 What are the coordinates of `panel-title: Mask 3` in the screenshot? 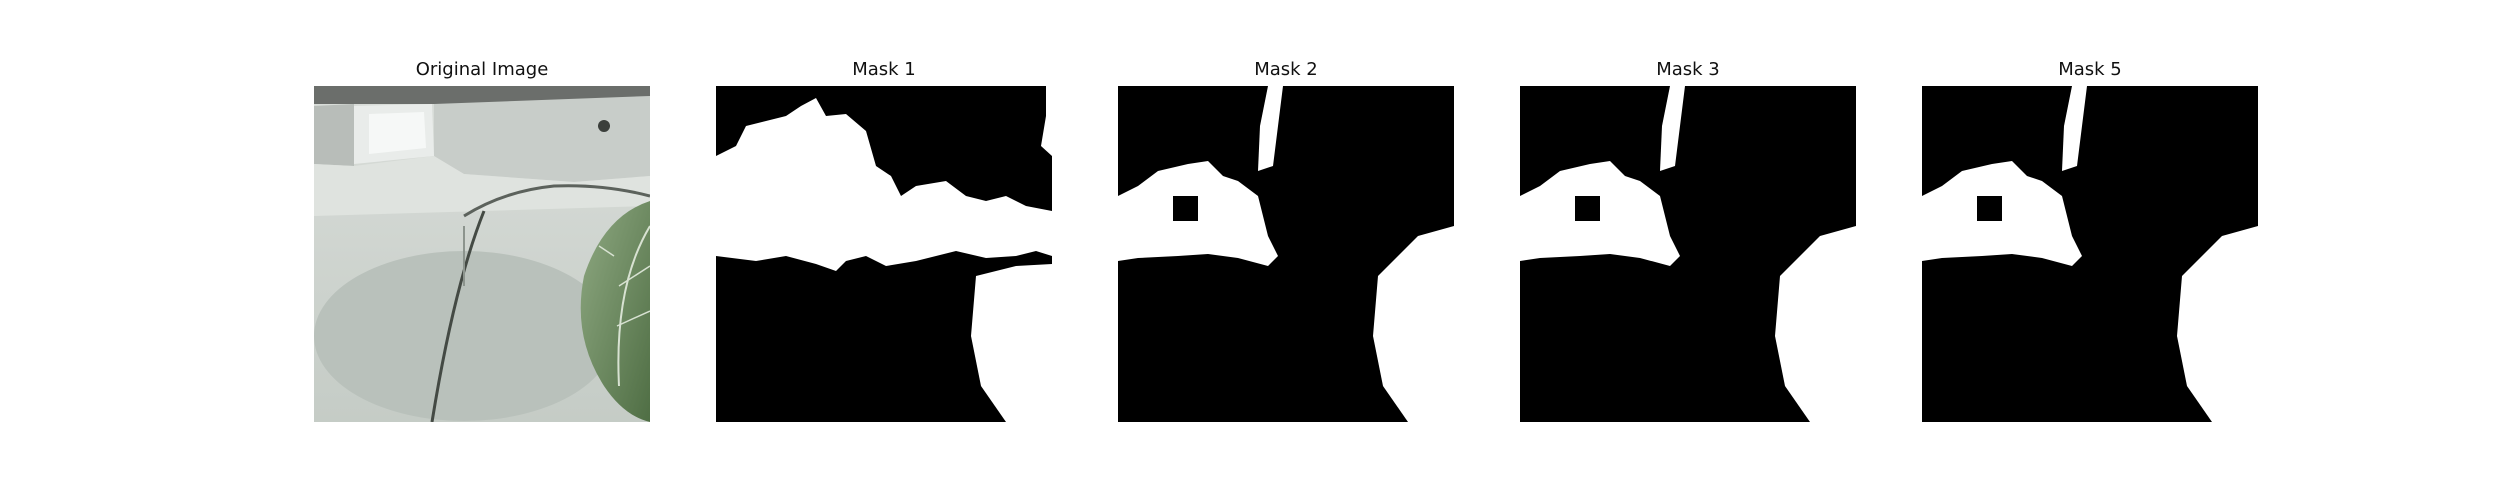 It's located at (1688, 69).